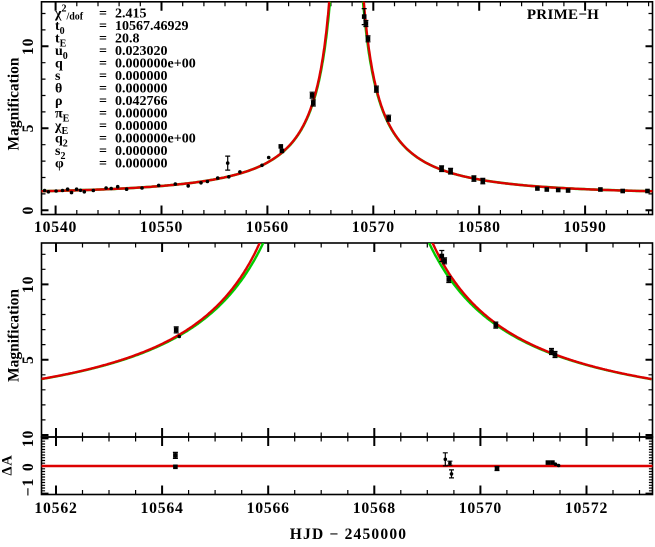  I want to click on svg-text: 10564, so click(161, 508).